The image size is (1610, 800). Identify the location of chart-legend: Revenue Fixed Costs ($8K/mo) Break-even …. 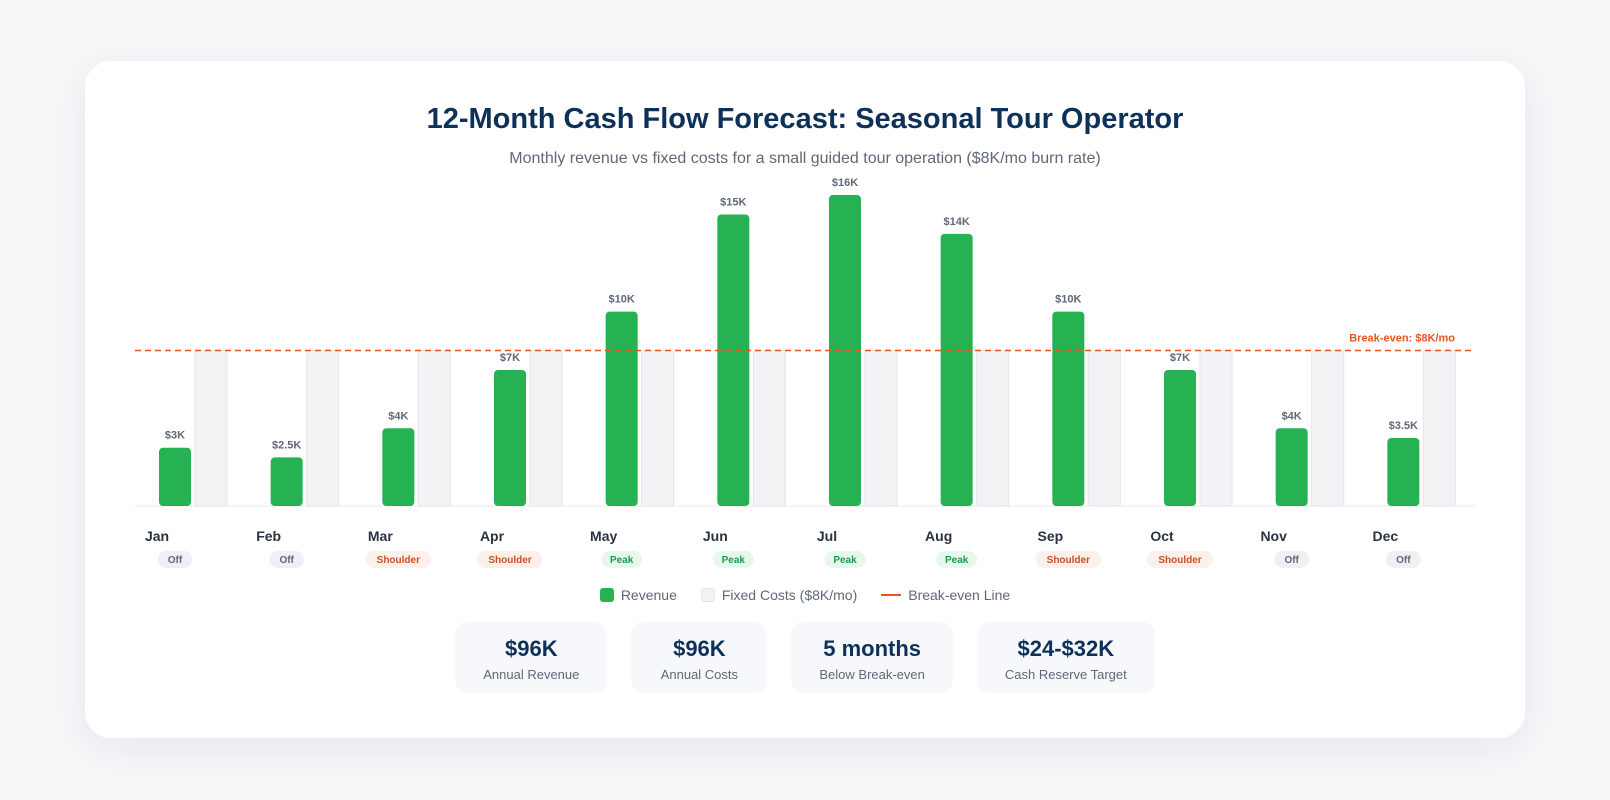
(805, 595).